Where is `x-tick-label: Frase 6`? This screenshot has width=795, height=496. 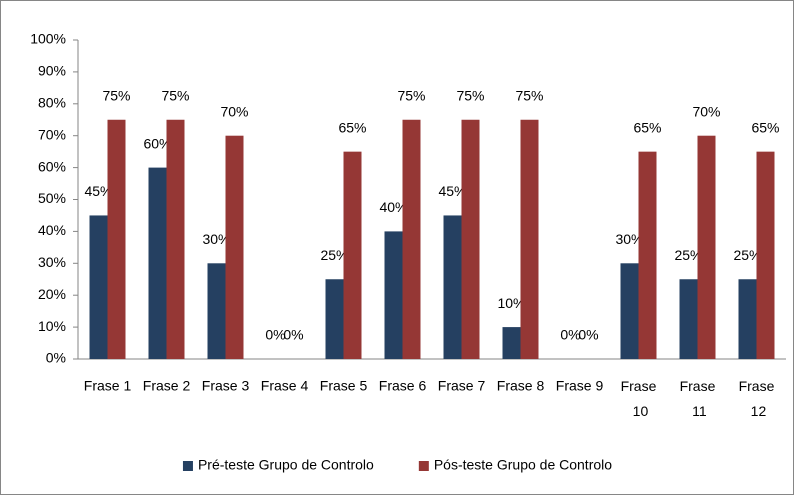 x-tick-label: Frase 6 is located at coordinates (403, 386).